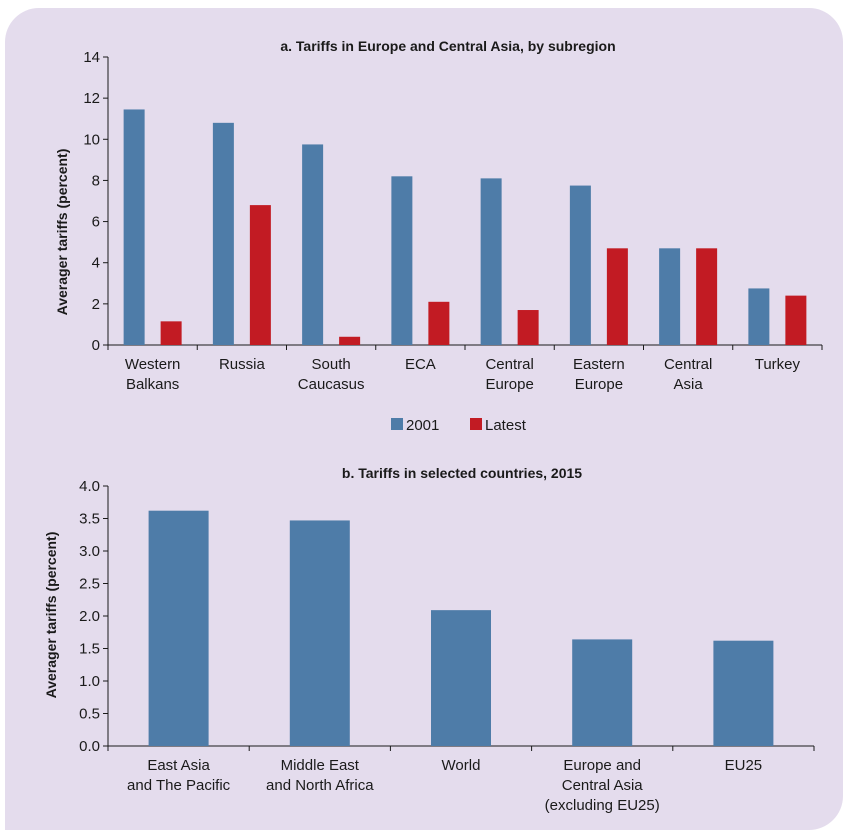 This screenshot has height=833, width=846. What do you see at coordinates (420, 364) in the screenshot?
I see `chart-a-category-label: ECA` at bounding box center [420, 364].